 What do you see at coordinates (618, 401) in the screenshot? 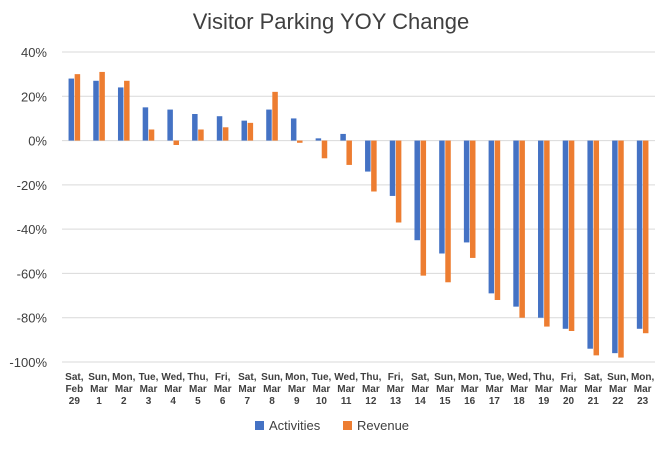
I see `x-tick-label-line: 22` at bounding box center [618, 401].